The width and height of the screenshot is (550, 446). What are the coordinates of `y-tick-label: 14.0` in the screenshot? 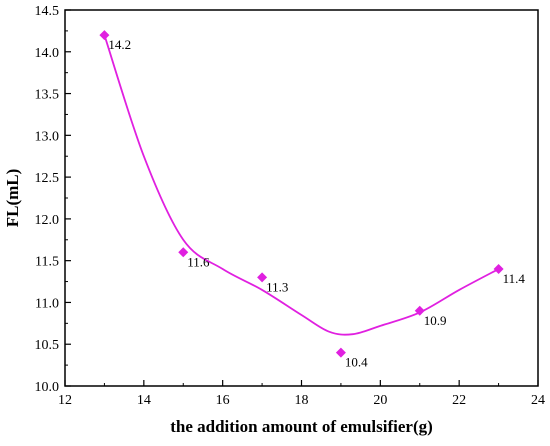 It's located at (47, 53).